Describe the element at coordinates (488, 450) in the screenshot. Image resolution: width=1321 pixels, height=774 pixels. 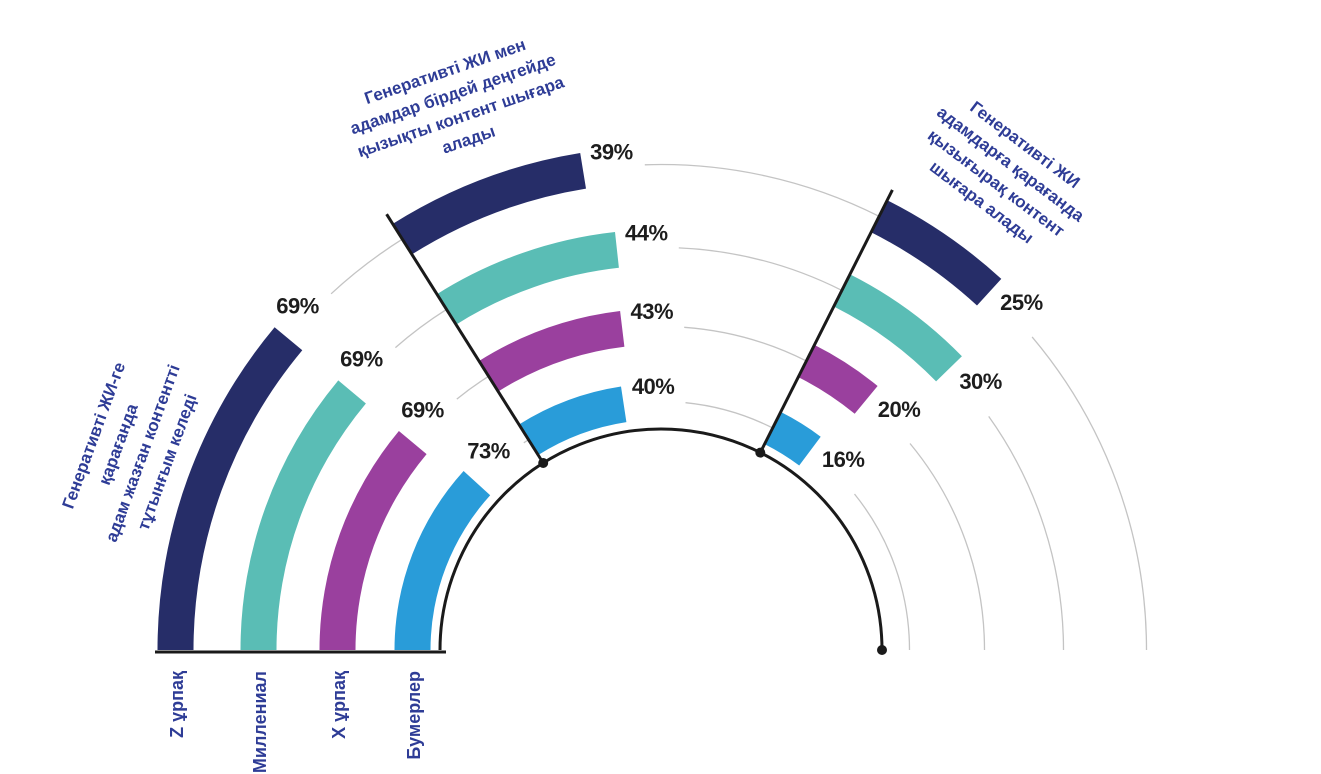
I see `value-label: 73%` at that location.